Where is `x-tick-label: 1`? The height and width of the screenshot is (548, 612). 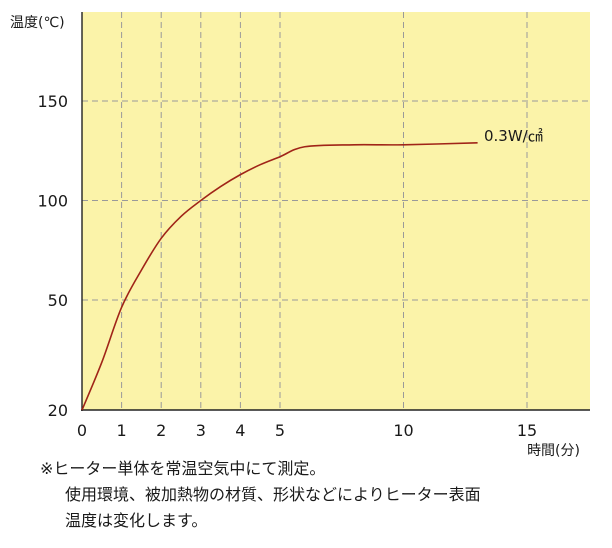
x-tick-label: 1 is located at coordinates (122, 430).